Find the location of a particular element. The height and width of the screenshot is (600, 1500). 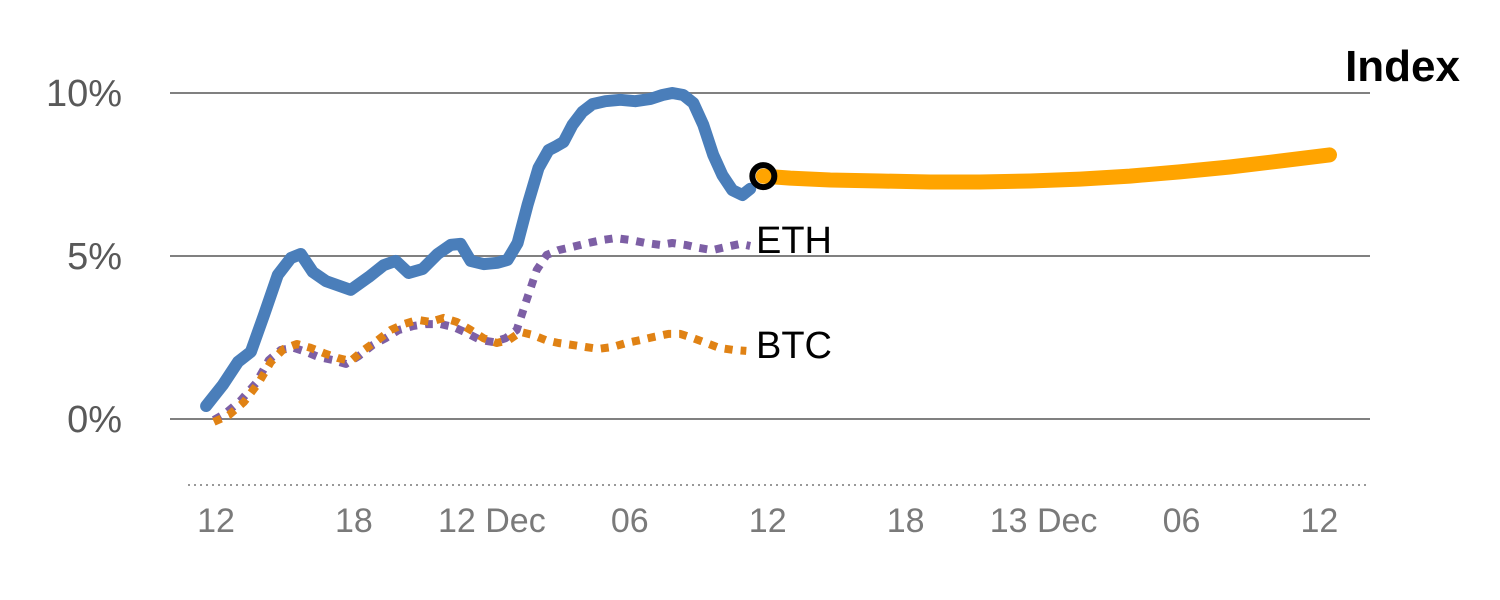

y-tick-label: 5% is located at coordinates (94, 257).